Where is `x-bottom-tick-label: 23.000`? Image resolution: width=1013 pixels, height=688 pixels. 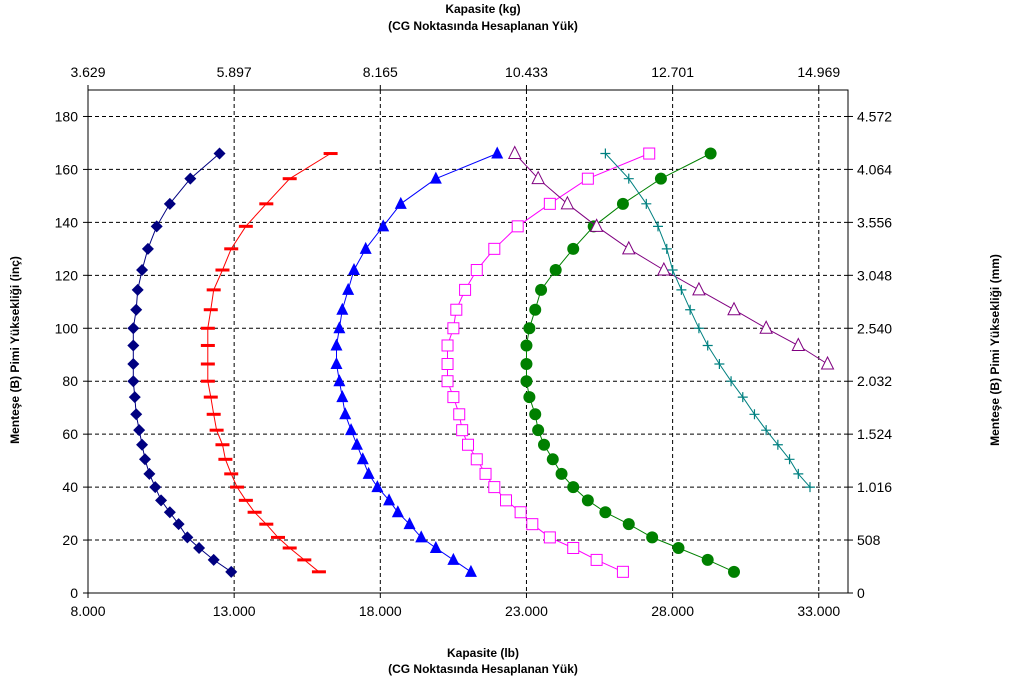 x-bottom-tick-label: 23.000 is located at coordinates (526, 611).